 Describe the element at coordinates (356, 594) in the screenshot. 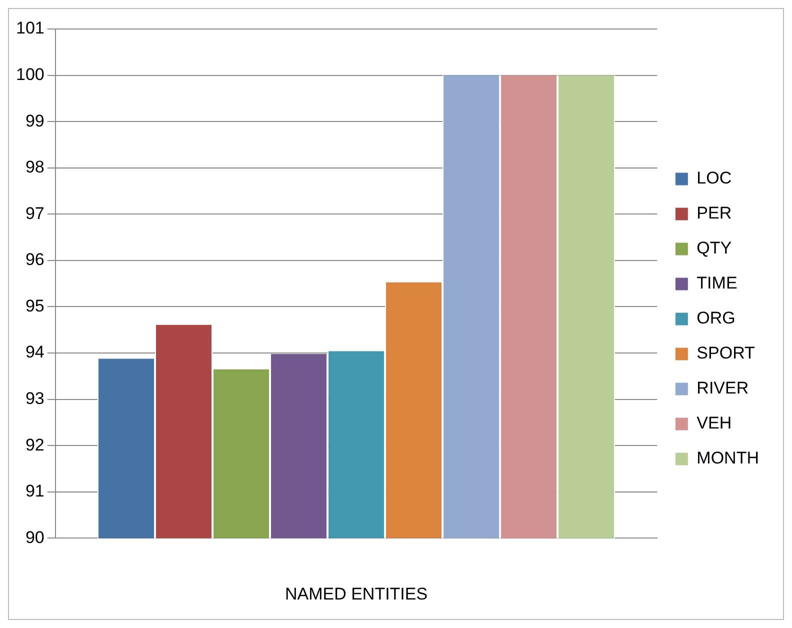

I see `x-axis-title: NAMED ENTITIES` at that location.